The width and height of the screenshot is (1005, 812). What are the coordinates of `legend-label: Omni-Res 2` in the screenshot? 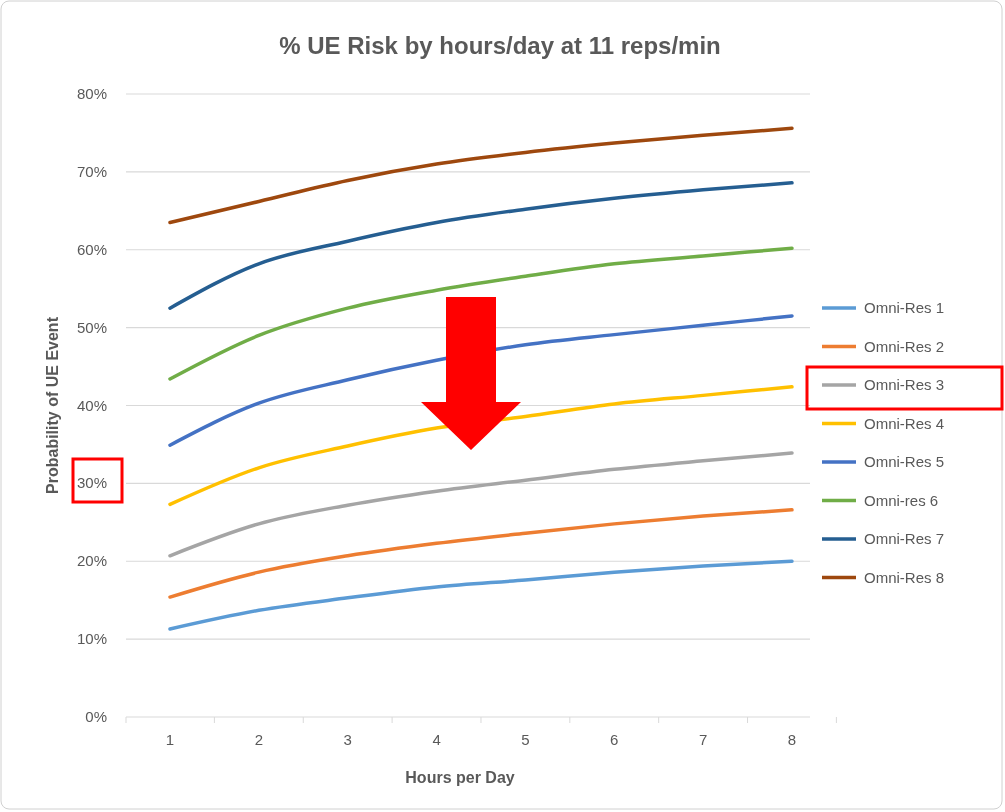 It's located at (904, 346).